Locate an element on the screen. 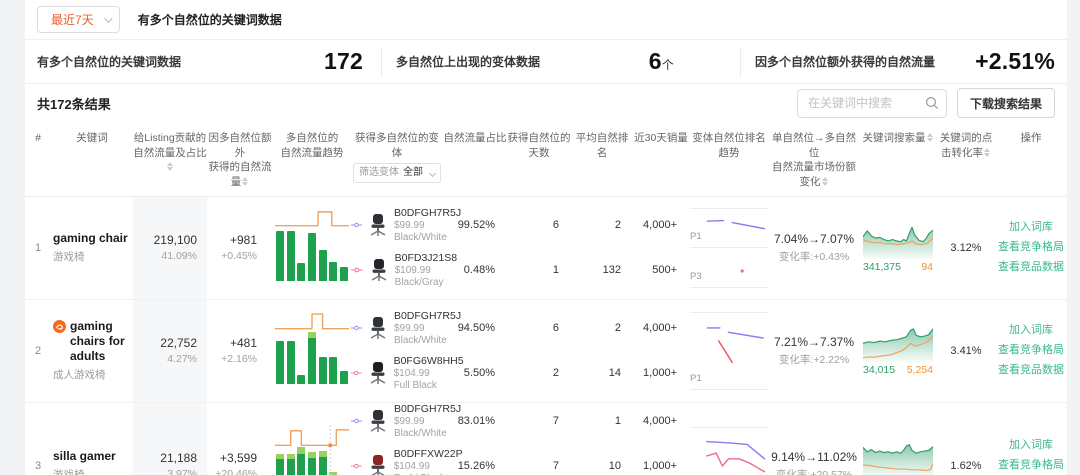  variant-sales: 4,000+ is located at coordinates (660, 420).